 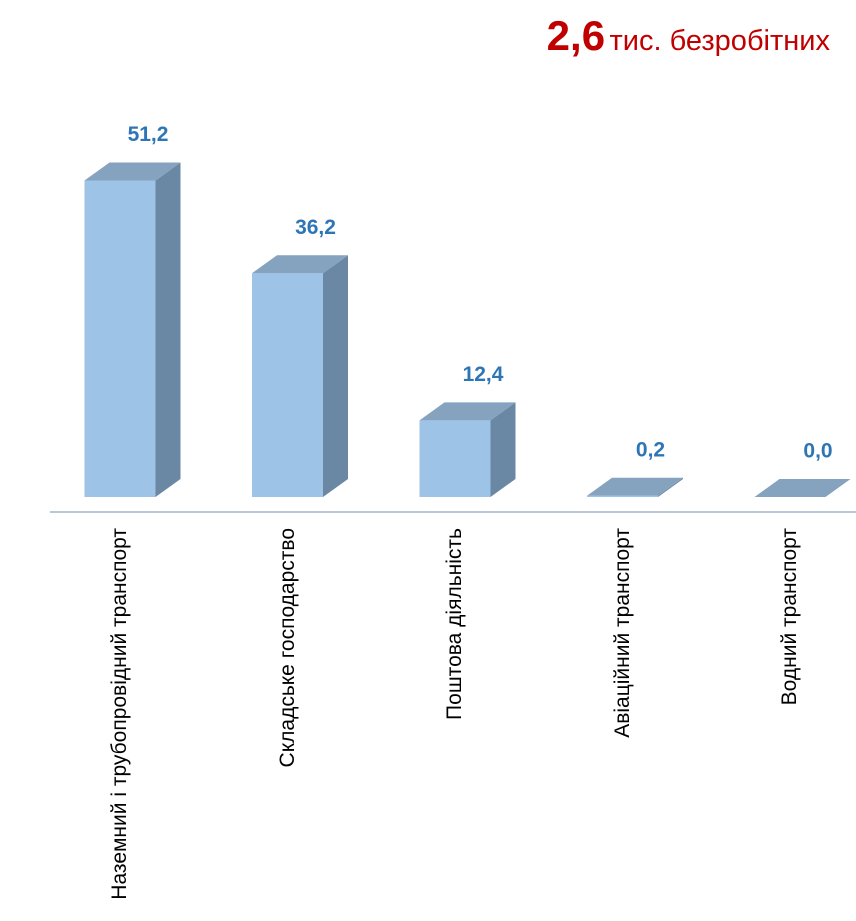 What do you see at coordinates (650, 449) in the screenshot?
I see `value-label: 0,2` at bounding box center [650, 449].